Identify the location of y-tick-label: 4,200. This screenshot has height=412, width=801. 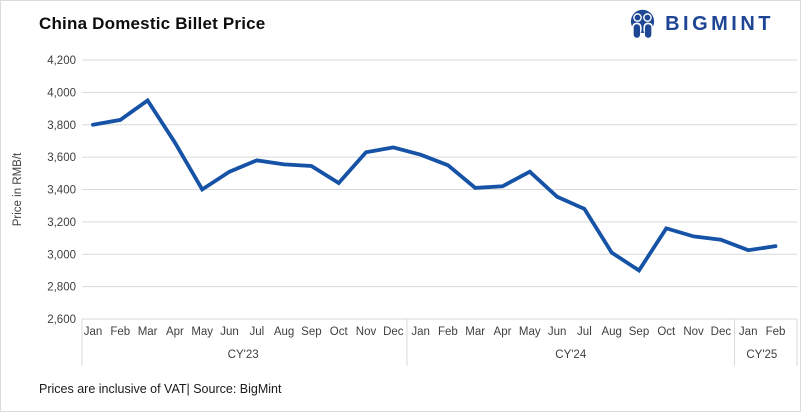
(61, 61).